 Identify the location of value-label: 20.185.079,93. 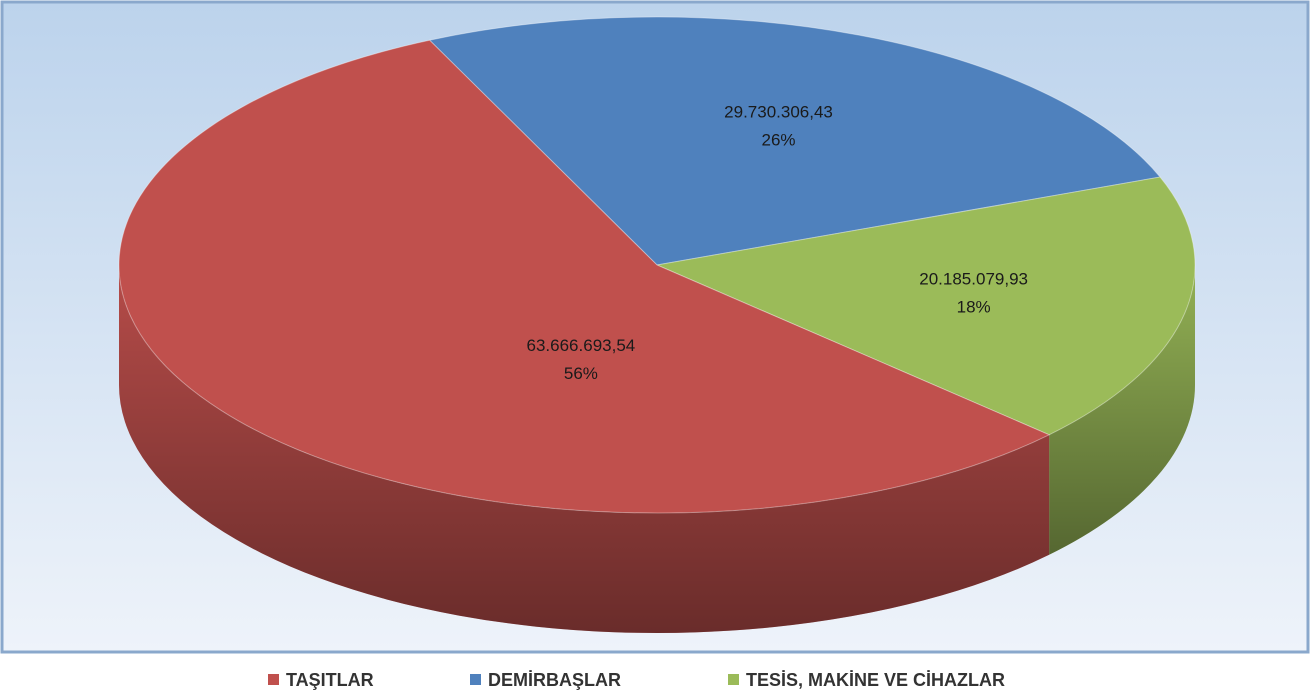
(973, 278).